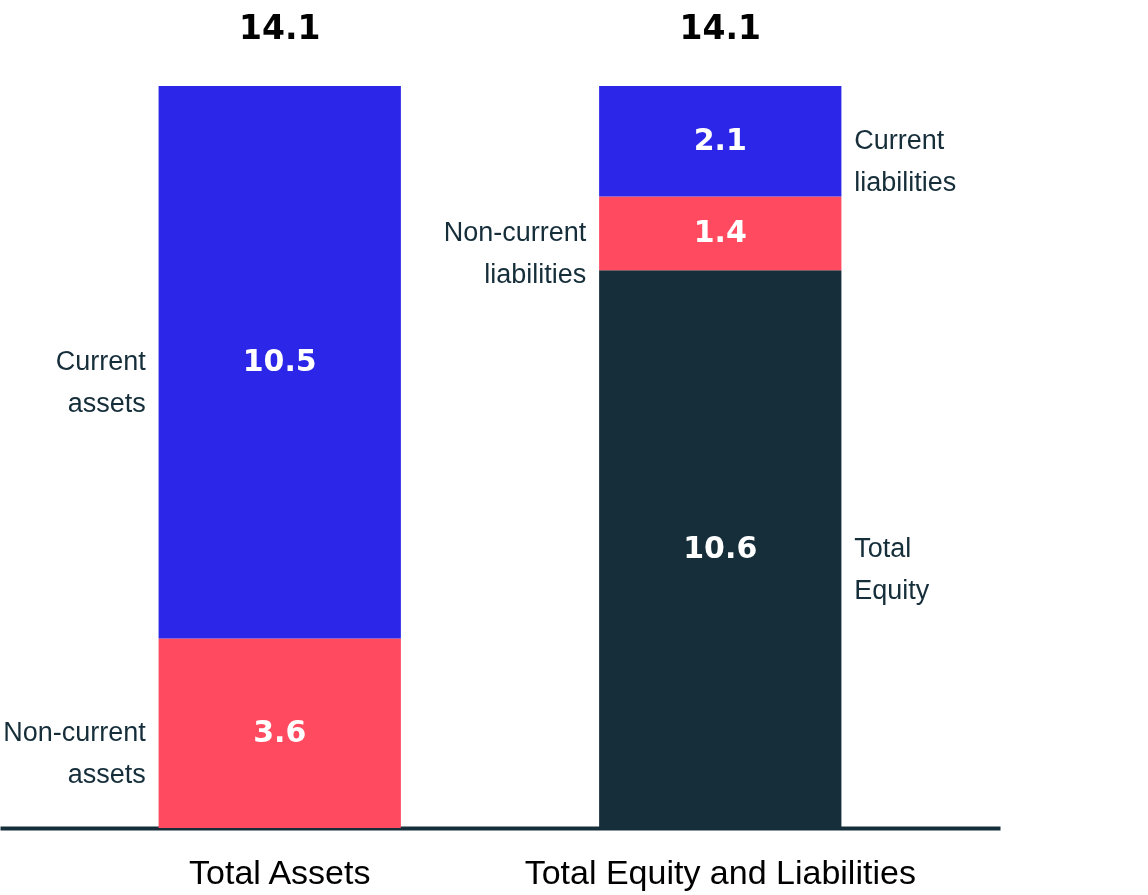 The width and height of the screenshot is (1148, 895). I want to click on x-tick-label: Total Assets, so click(280, 871).